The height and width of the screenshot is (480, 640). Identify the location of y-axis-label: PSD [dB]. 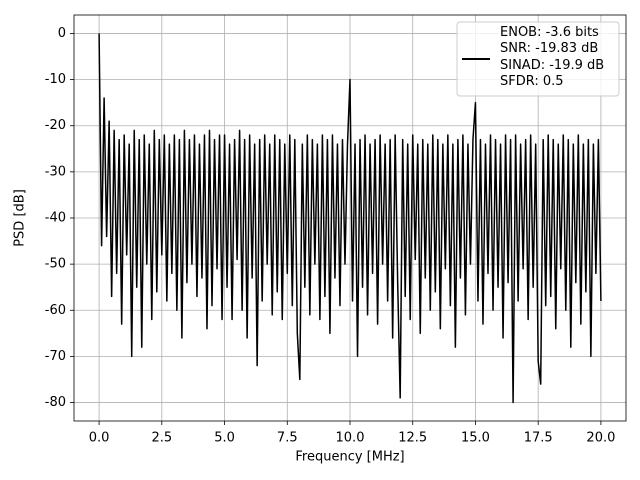
(20, 218).